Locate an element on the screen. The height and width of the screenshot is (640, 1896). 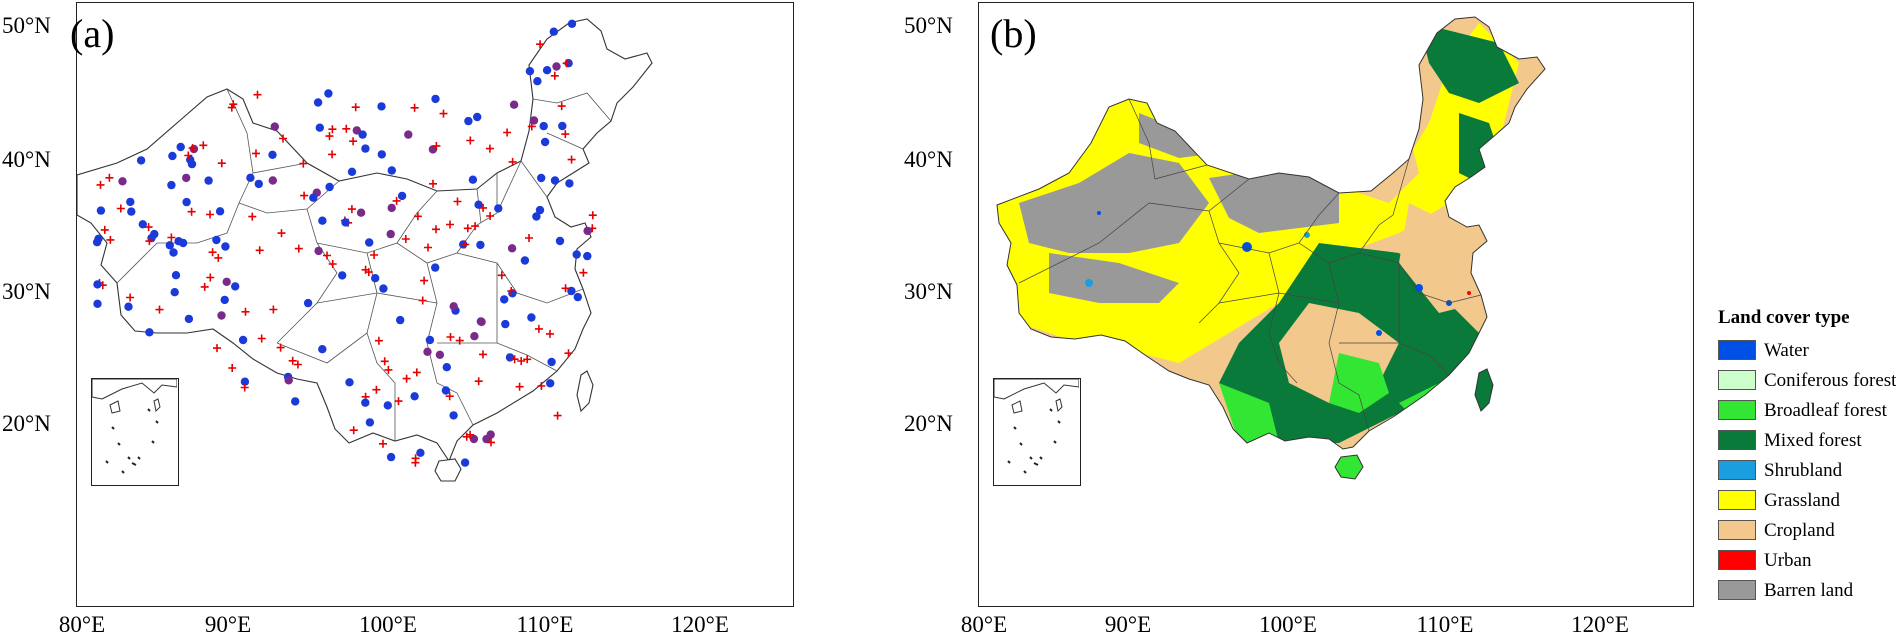
legend-label: Broadleaf forest is located at coordinates (1825, 410).